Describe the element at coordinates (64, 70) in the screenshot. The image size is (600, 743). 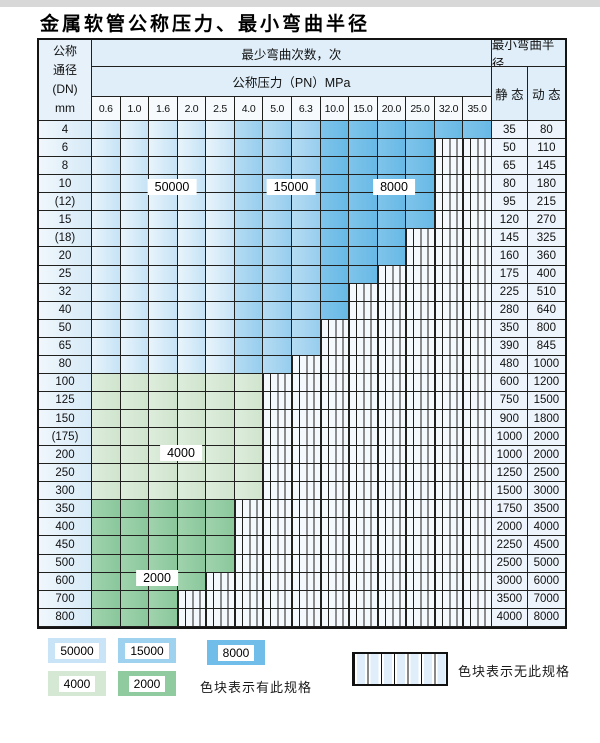
I see `dn-header-line: 通径` at that location.